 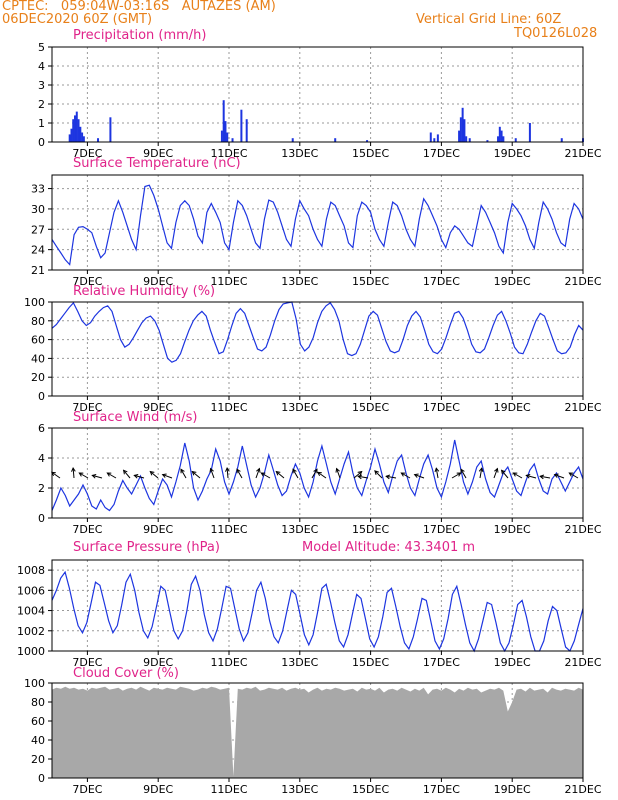 What do you see at coordinates (41, 66) in the screenshot?
I see `y-tick-label: 4` at bounding box center [41, 66].